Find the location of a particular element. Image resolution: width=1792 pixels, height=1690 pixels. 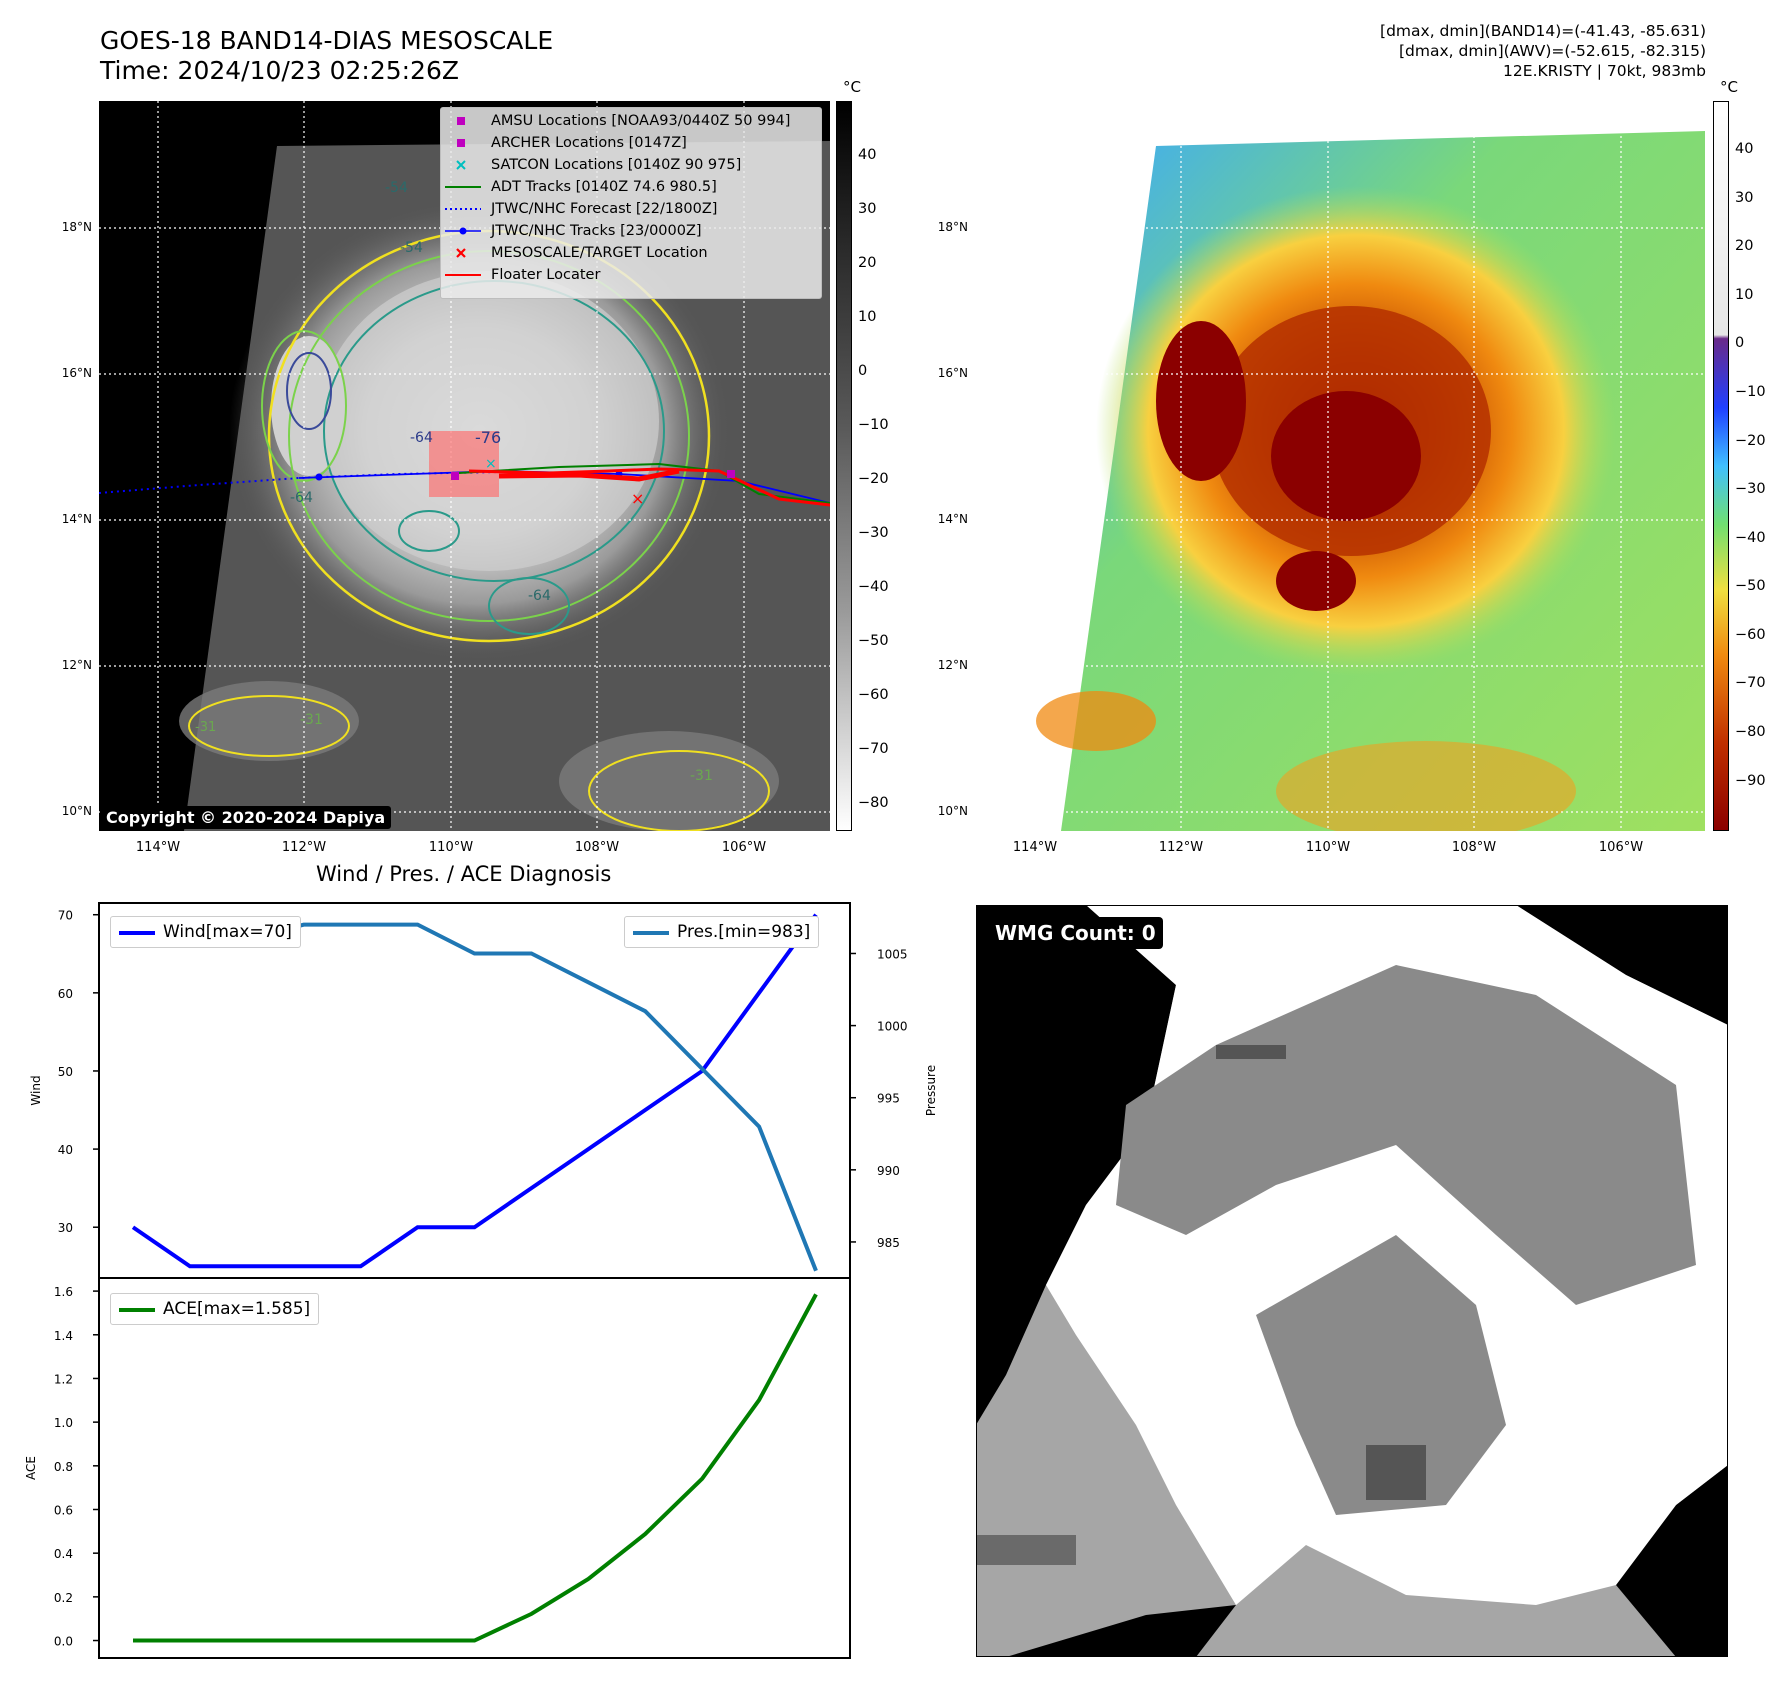

ir-colorbar-tick: −30 is located at coordinates (873, 533).